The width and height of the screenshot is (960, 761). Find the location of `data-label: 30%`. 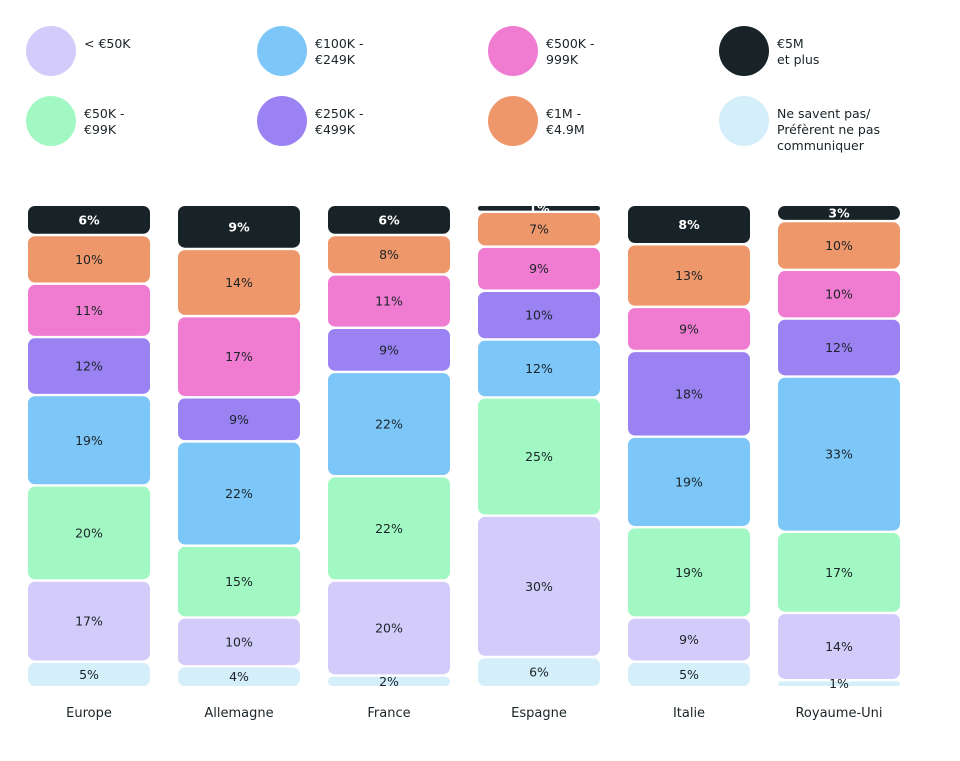

data-label: 30% is located at coordinates (539, 586).